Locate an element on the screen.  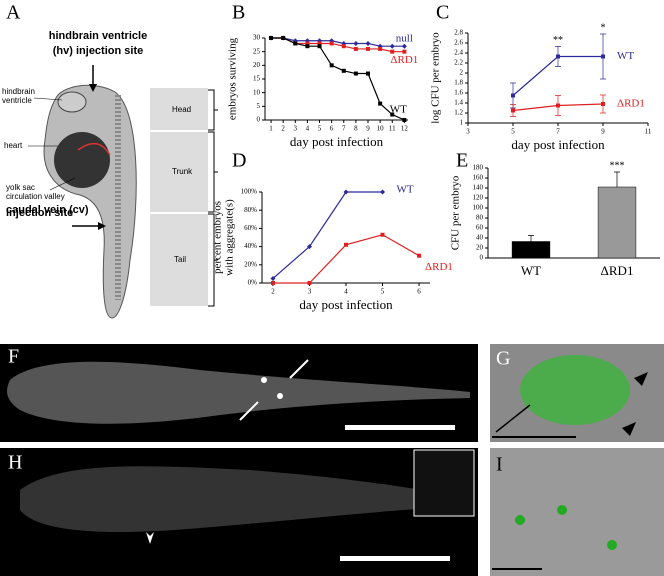
fish-f is located at coordinates (239, 392).